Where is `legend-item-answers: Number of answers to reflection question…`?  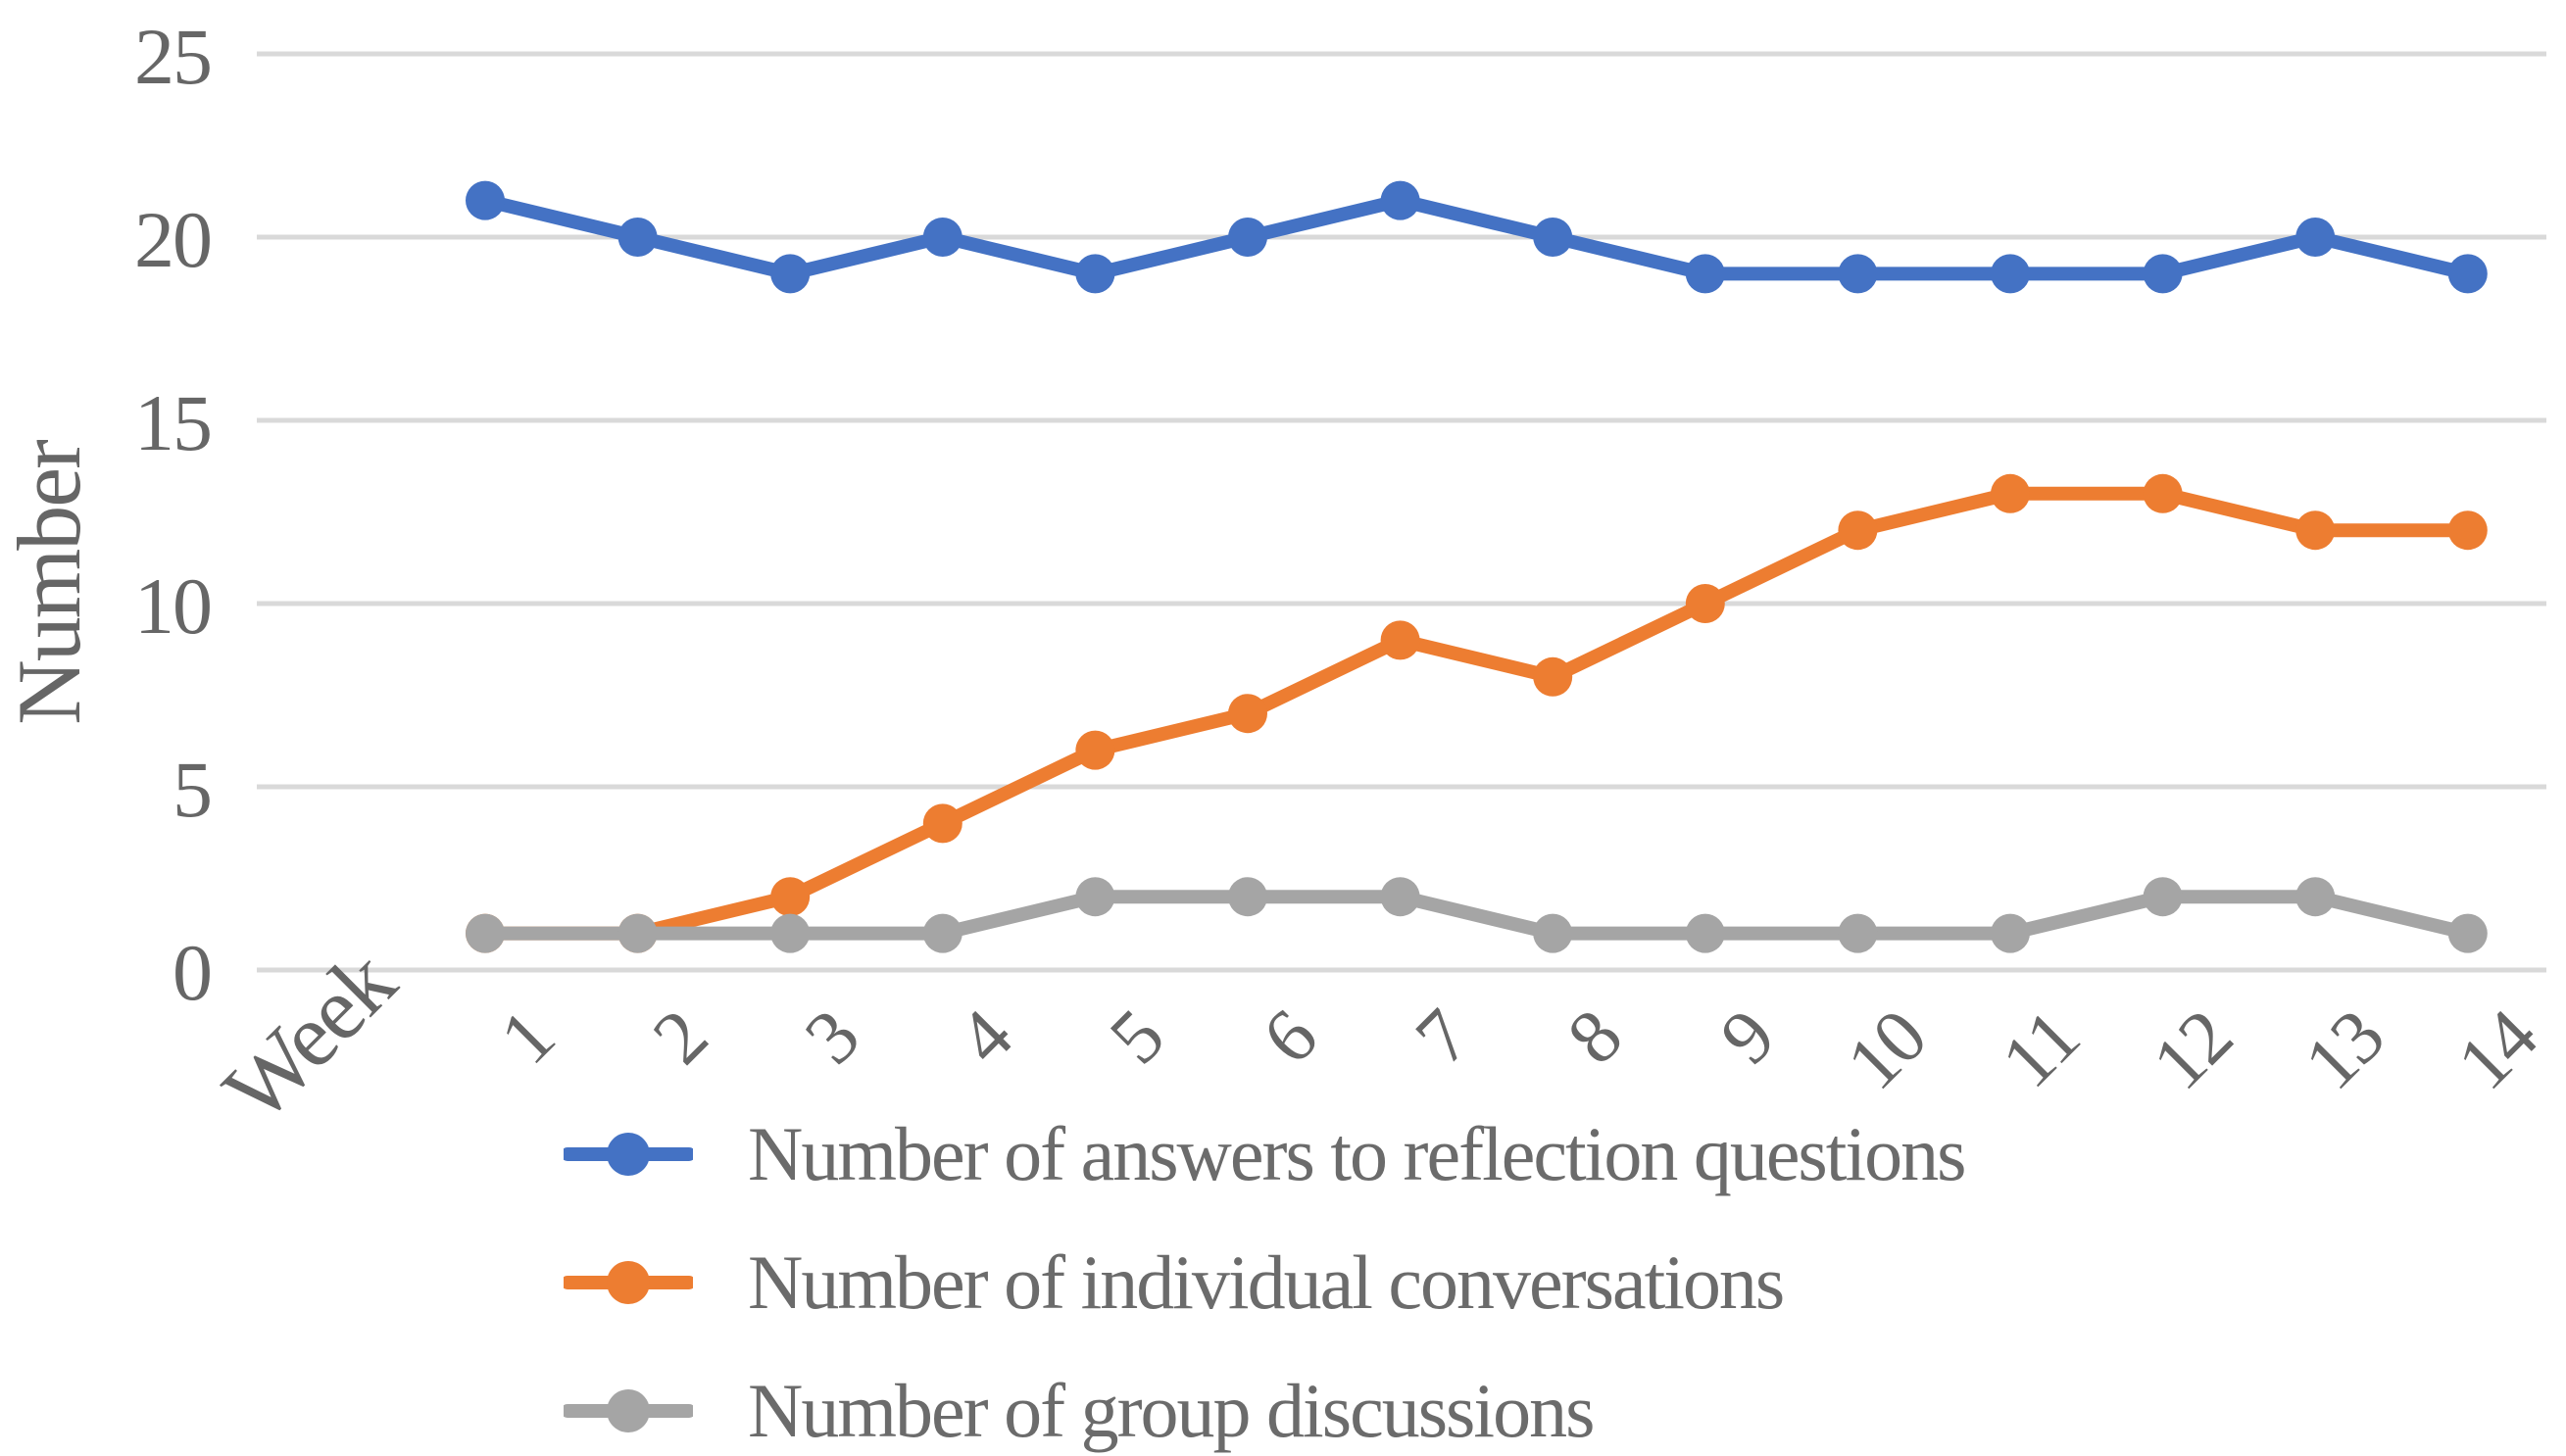
legend-item-answers: Number of answers to reflection question… is located at coordinates (1265, 1154).